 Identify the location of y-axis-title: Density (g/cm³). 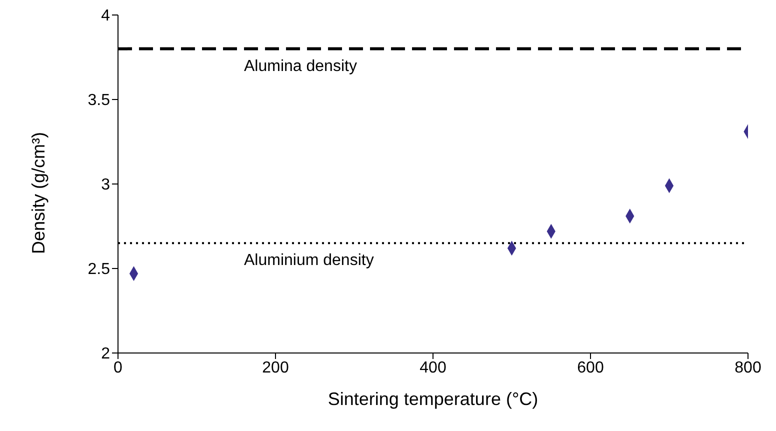
(38, 193).